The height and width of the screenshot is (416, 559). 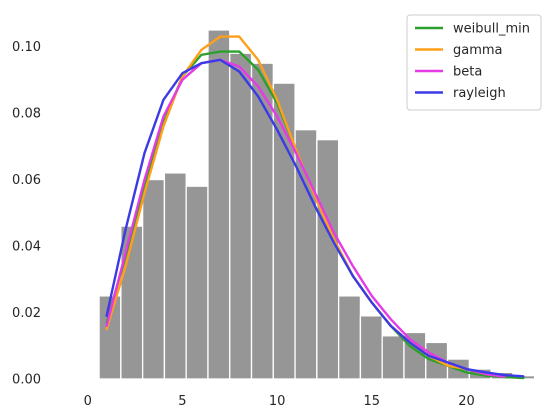 What do you see at coordinates (467, 72) in the screenshot?
I see `legend-label: beta` at bounding box center [467, 72].